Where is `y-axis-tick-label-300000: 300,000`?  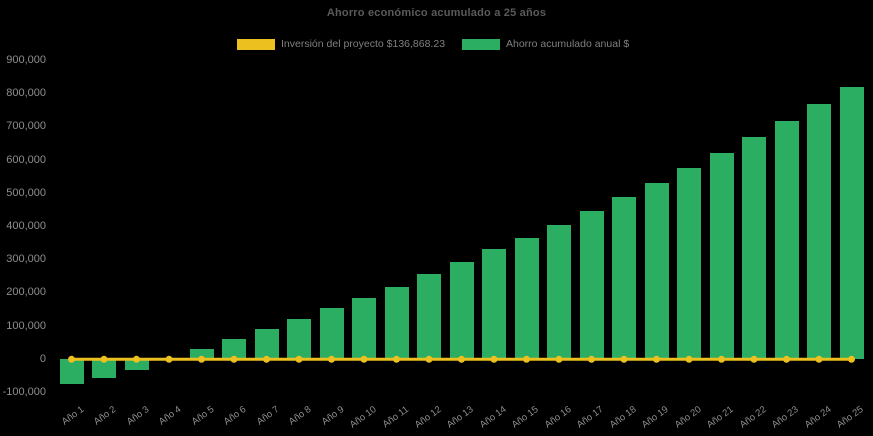
y-axis-tick-label-300000: 300,000 is located at coordinates (26, 259).